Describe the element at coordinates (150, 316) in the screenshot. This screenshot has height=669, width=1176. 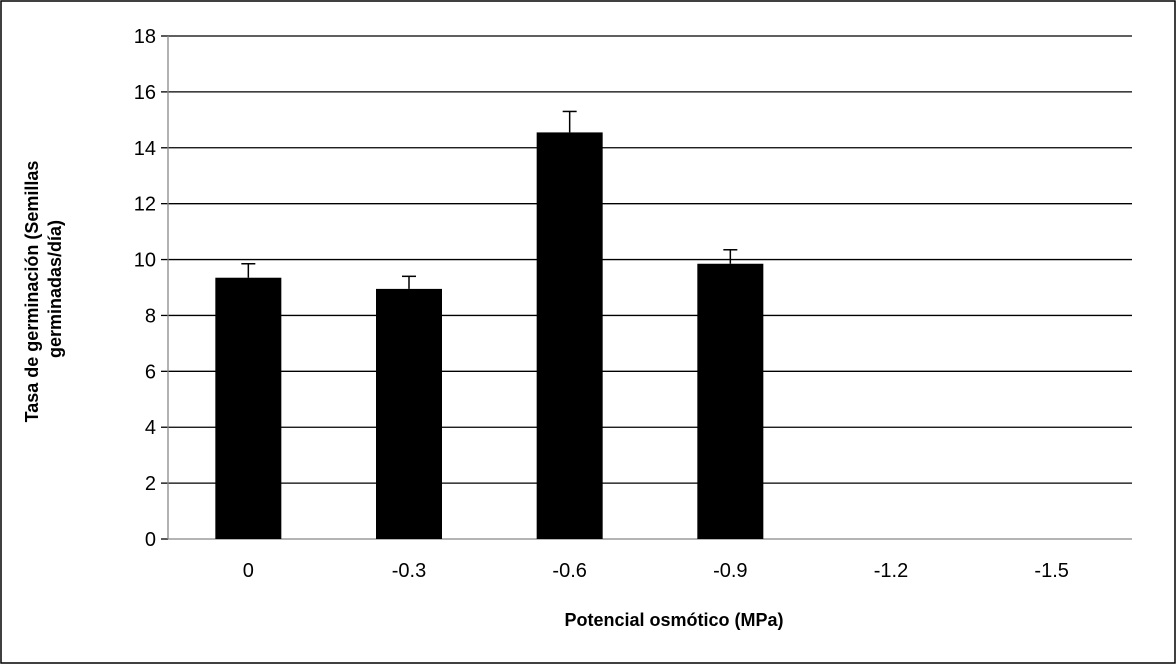
I see `y-tick-label: 8` at that location.